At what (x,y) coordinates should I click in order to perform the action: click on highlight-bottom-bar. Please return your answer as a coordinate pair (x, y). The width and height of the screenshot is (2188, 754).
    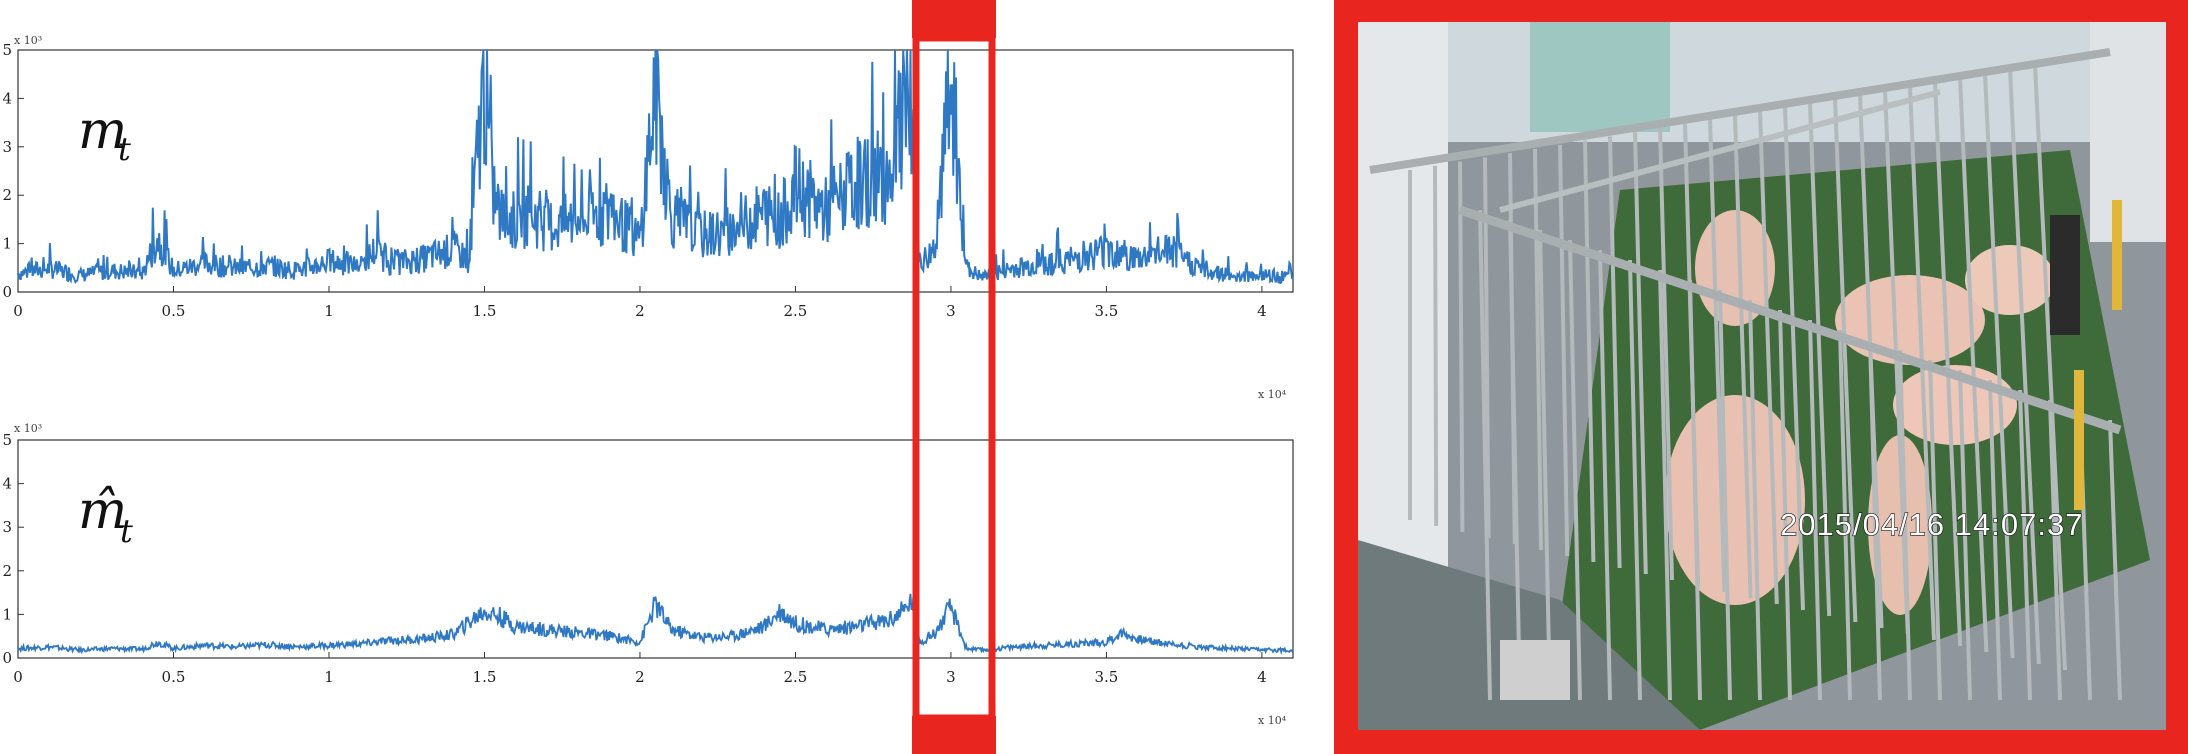
    Looking at the image, I should click on (954, 735).